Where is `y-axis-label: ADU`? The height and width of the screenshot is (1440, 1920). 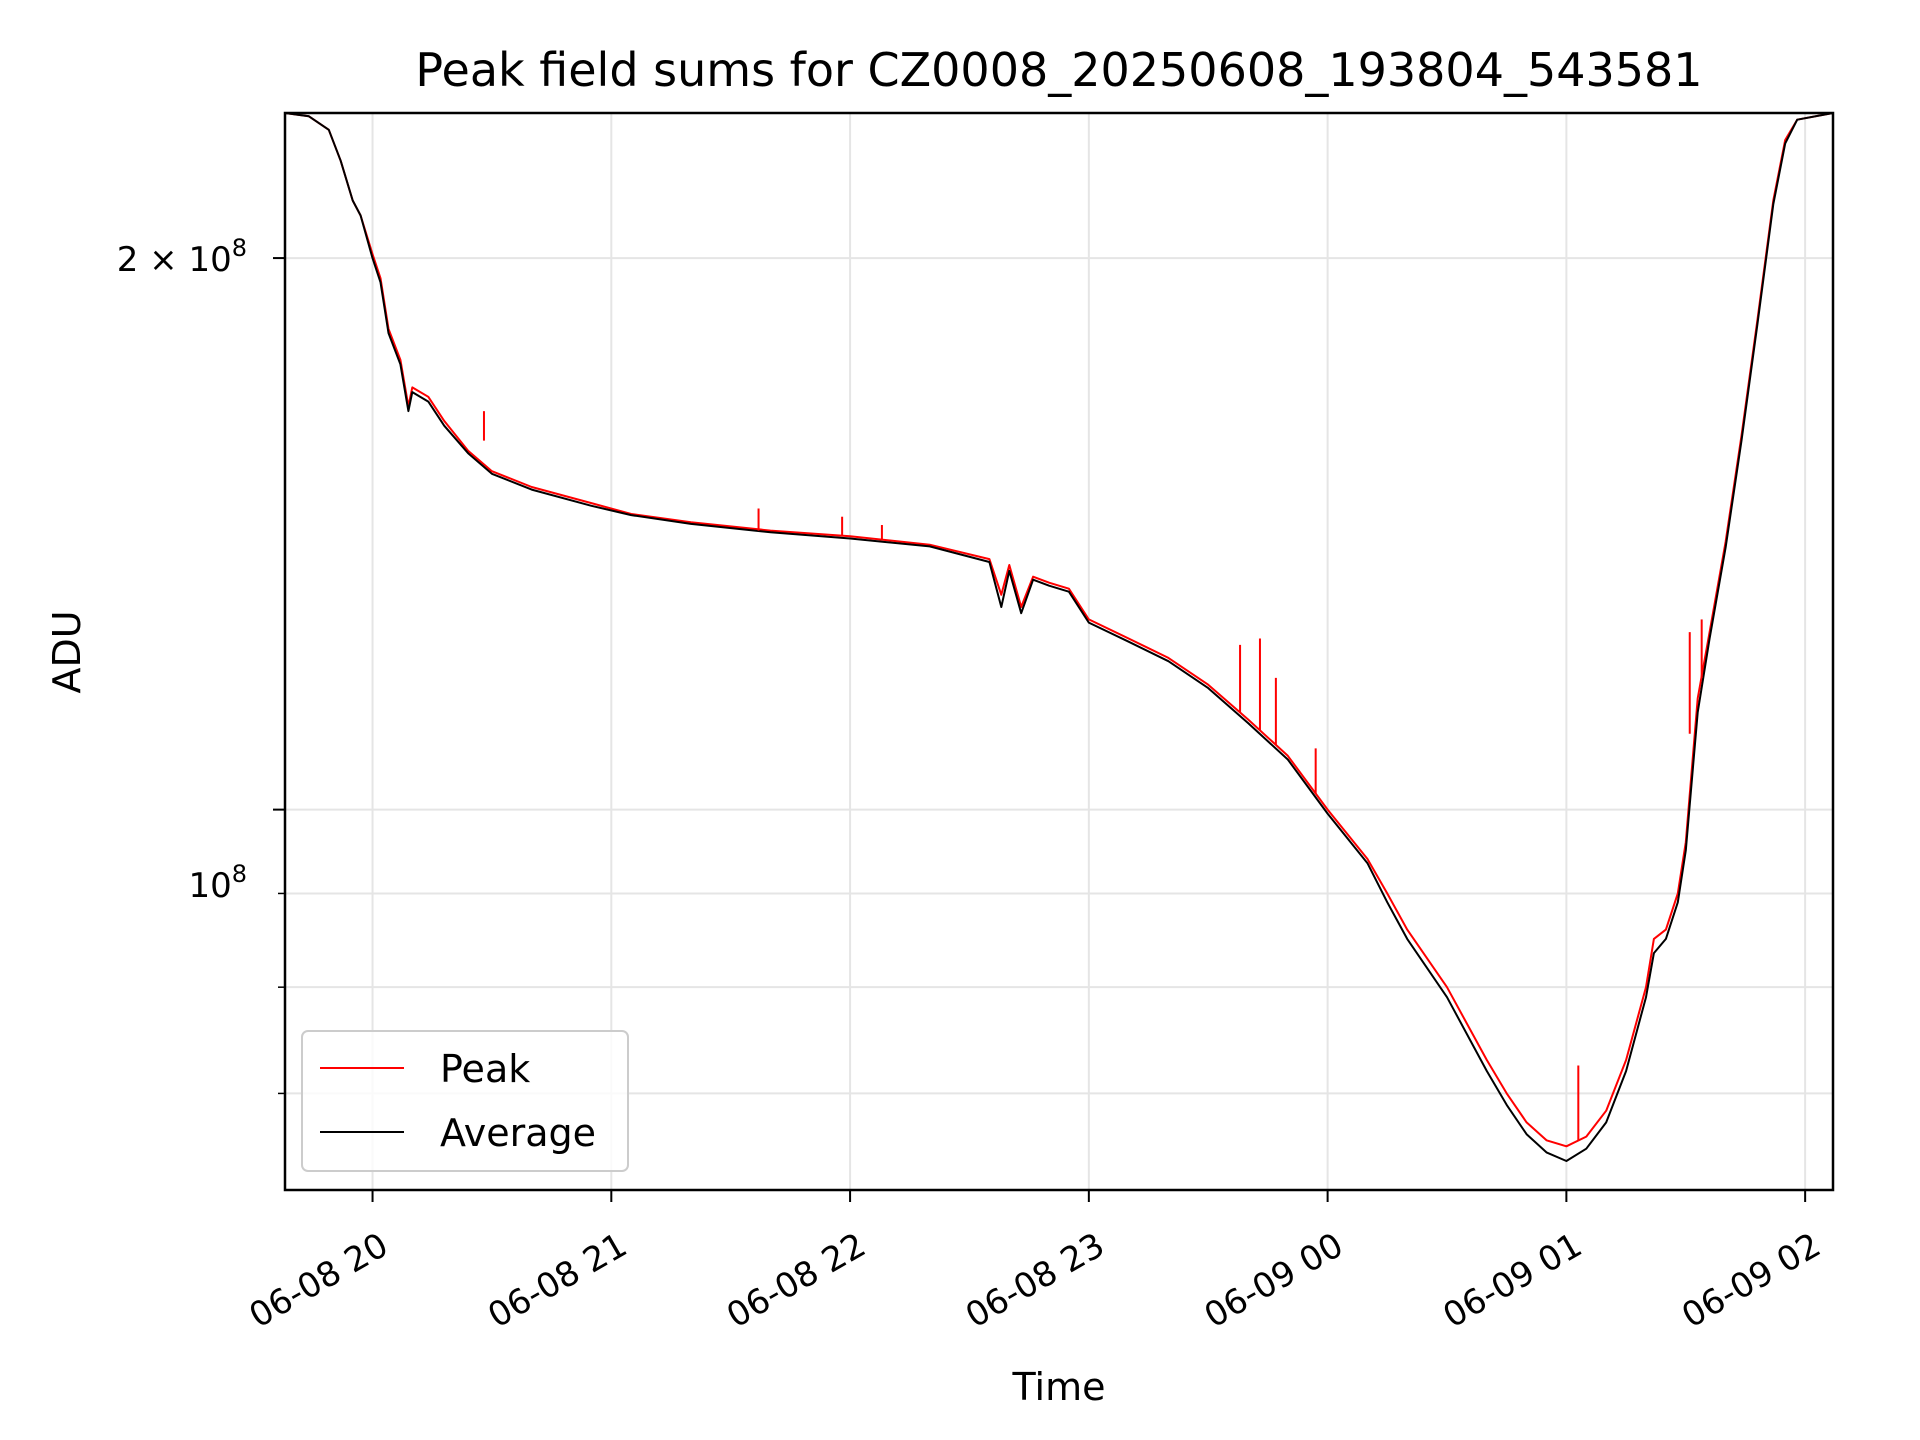
y-axis-label: ADU is located at coordinates (67, 651).